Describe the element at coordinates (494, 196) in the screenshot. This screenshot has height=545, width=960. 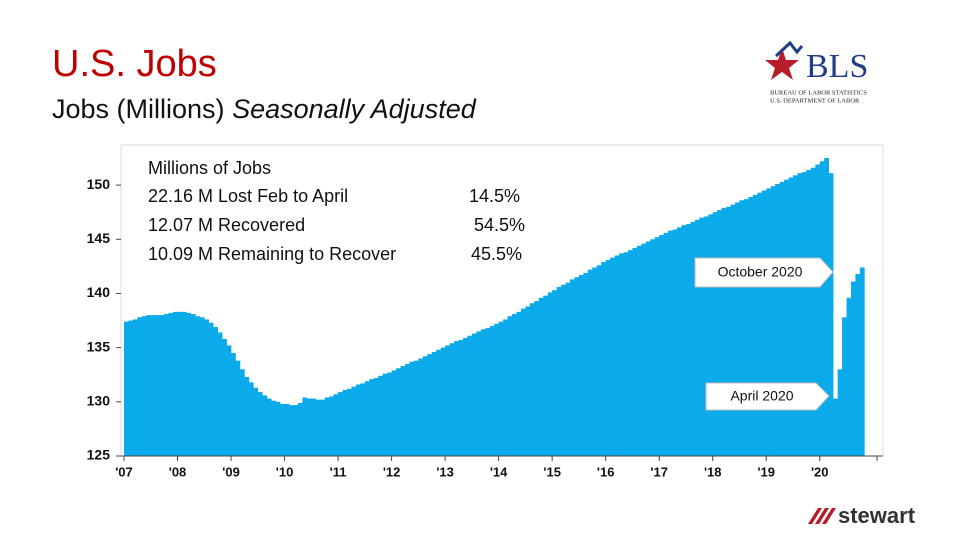
I see `stats-pct: 14.5%` at that location.